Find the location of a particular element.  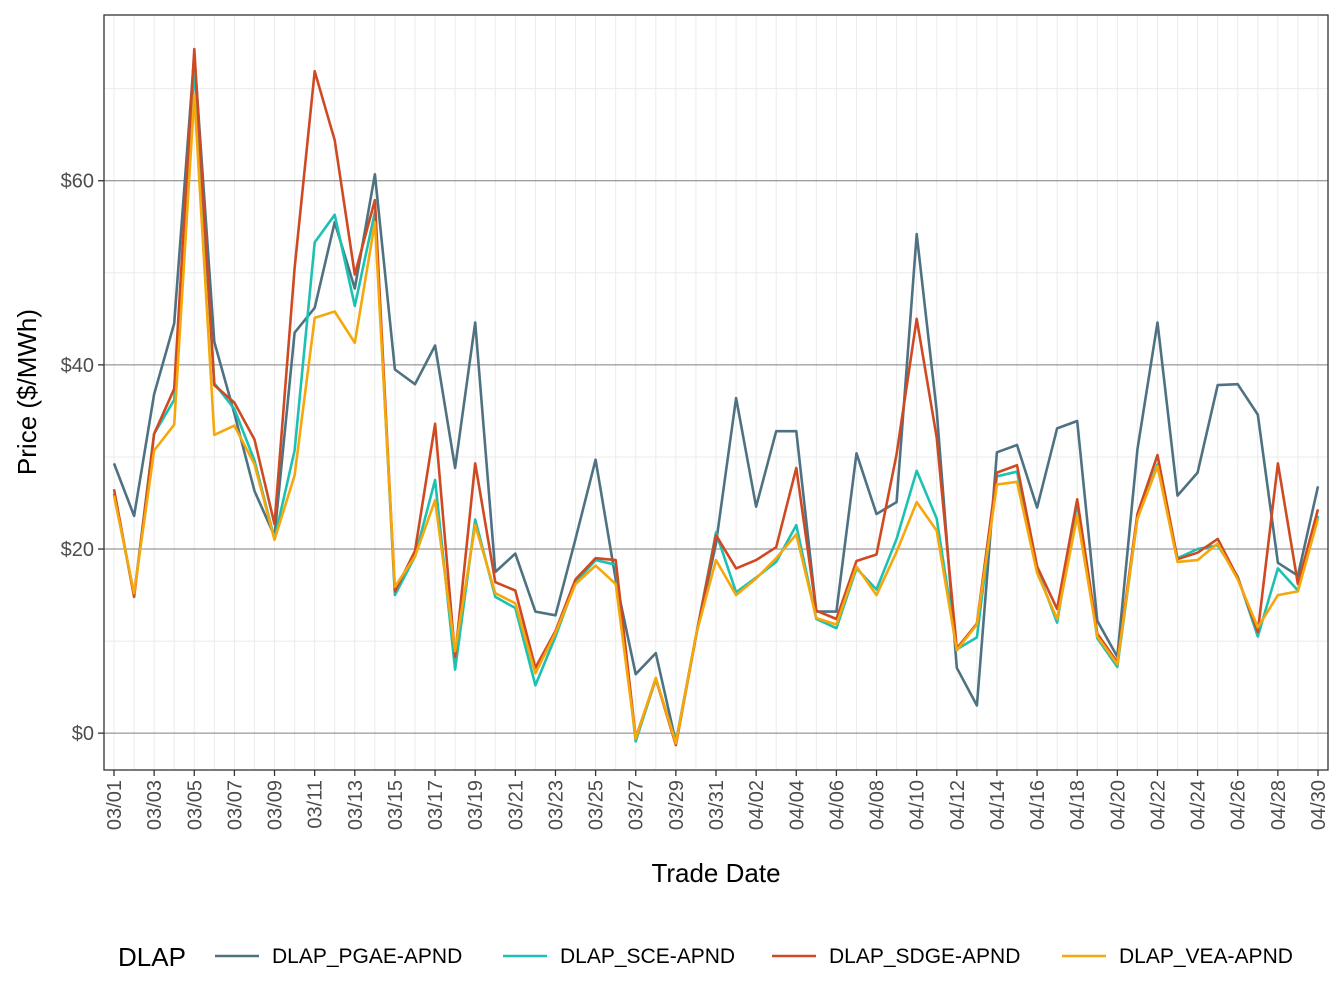

x-tick-label: 03/07 is located at coordinates (235, 805).